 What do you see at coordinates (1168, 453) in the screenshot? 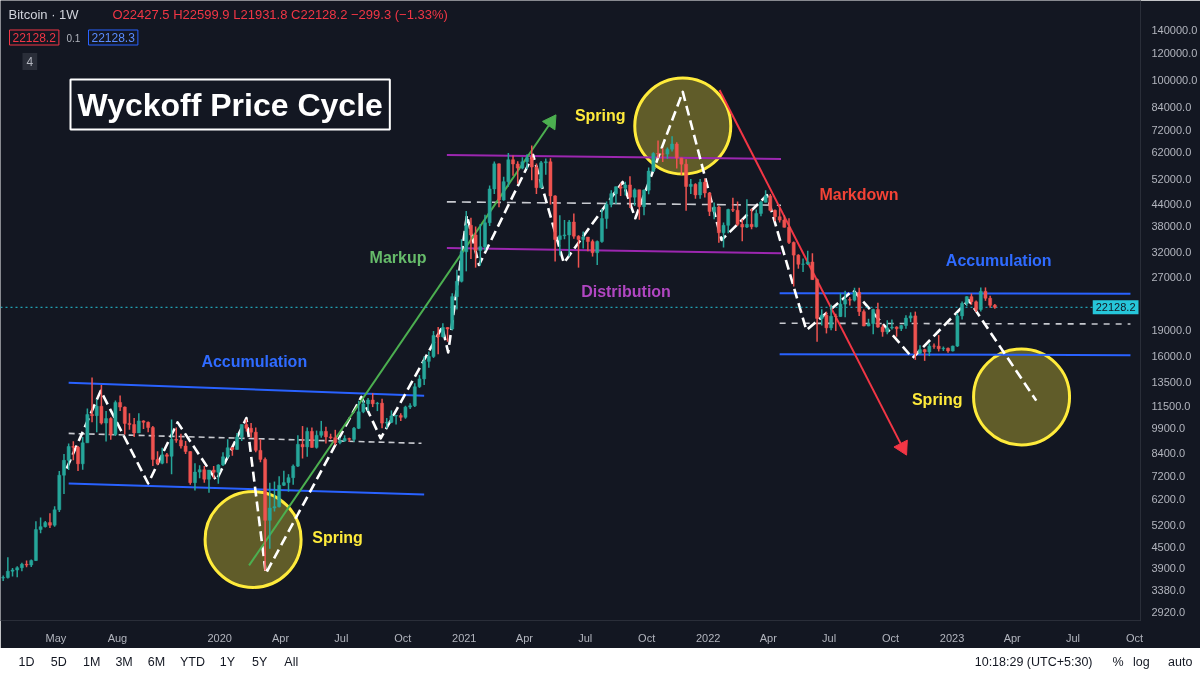
I see `y-tick-label: 8400.0` at bounding box center [1168, 453].